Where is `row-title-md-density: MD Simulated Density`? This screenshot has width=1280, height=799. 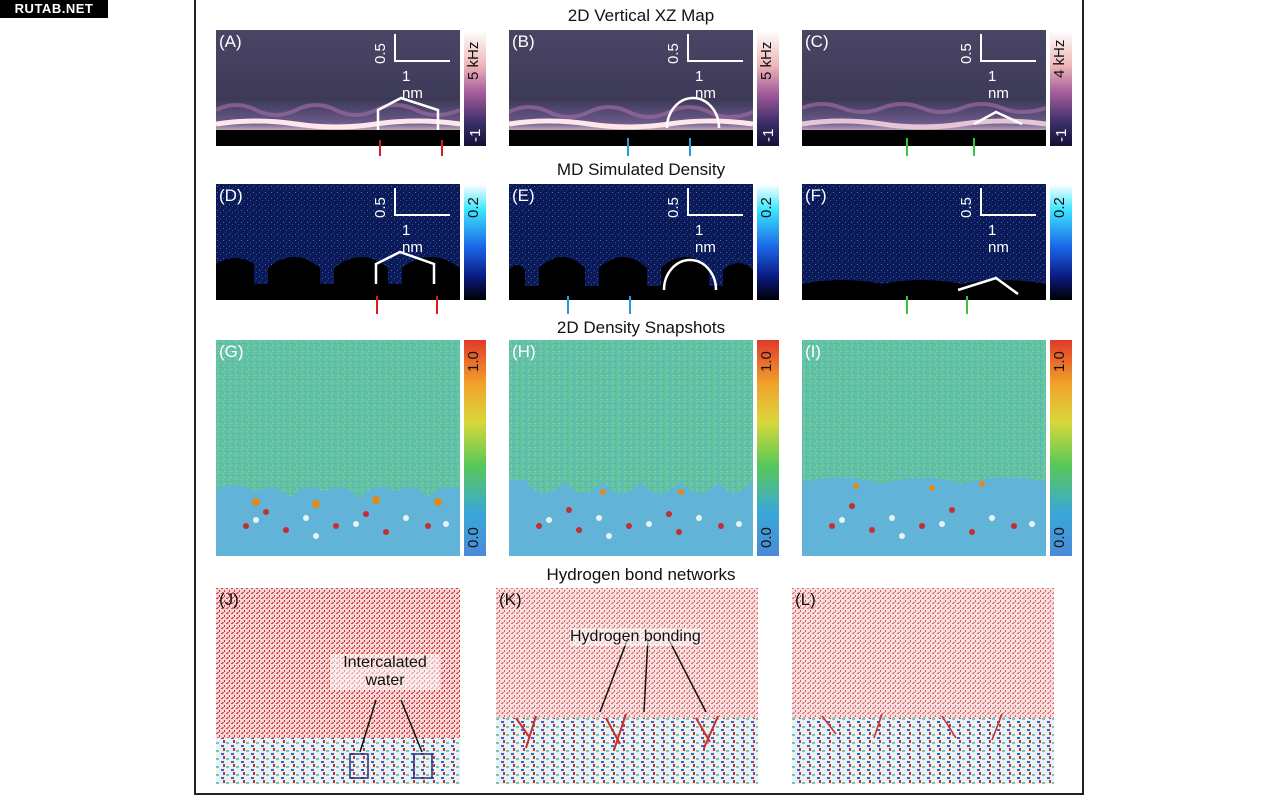
row-title-md-density: MD Simulated Density is located at coordinates (641, 169).